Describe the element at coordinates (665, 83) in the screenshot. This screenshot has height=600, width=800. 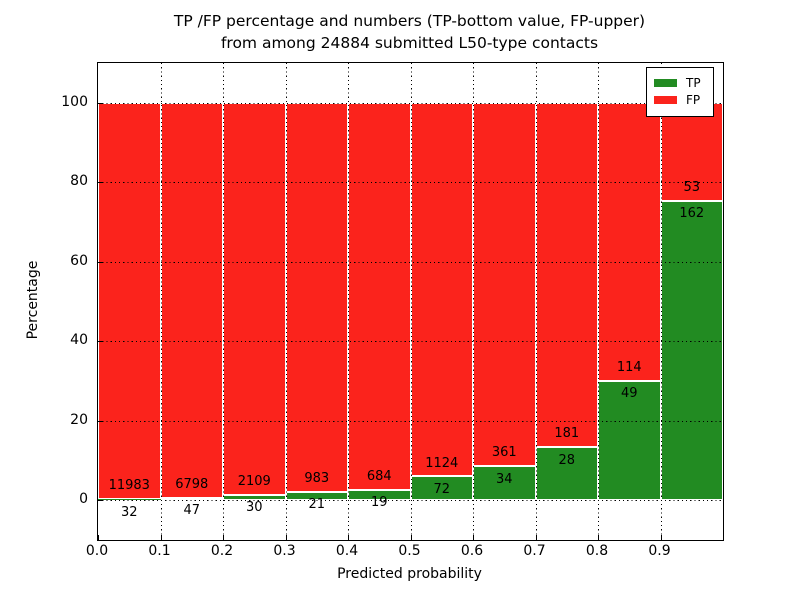
I see `tp-color-swatch` at that location.